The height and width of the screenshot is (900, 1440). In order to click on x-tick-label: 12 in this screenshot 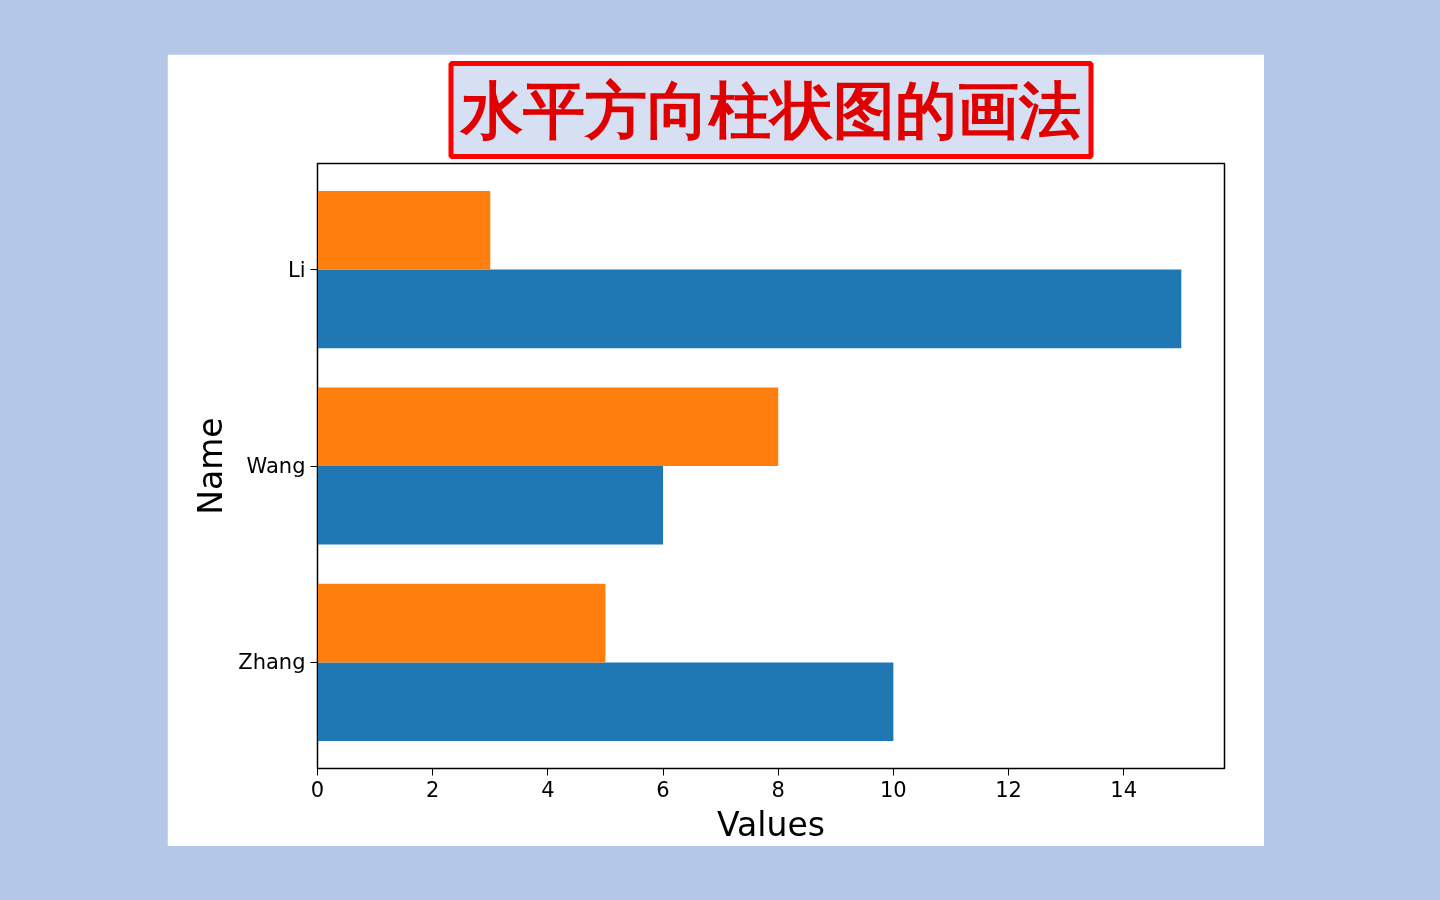, I will do `click(1008, 789)`.